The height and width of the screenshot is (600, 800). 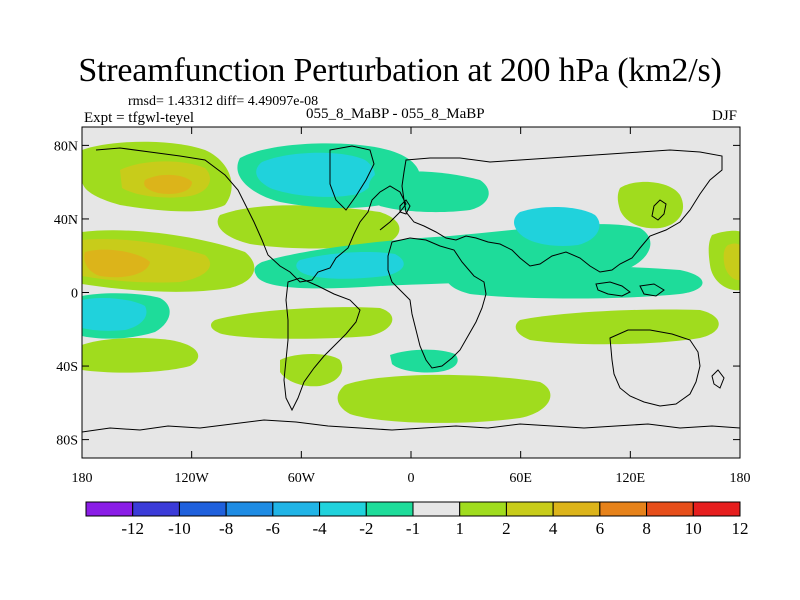 What do you see at coordinates (411, 478) in the screenshot?
I see `x-tick-label: 0` at bounding box center [411, 478].